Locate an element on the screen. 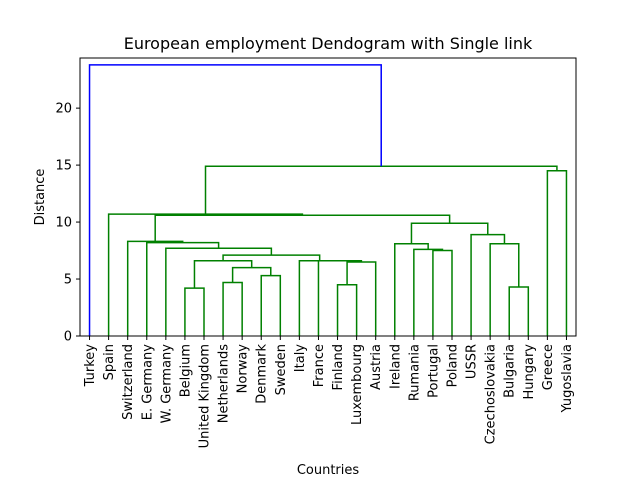 The height and width of the screenshot is (480, 640). y-axis: 0 5 10 15 20 is located at coordinates (67, 223).